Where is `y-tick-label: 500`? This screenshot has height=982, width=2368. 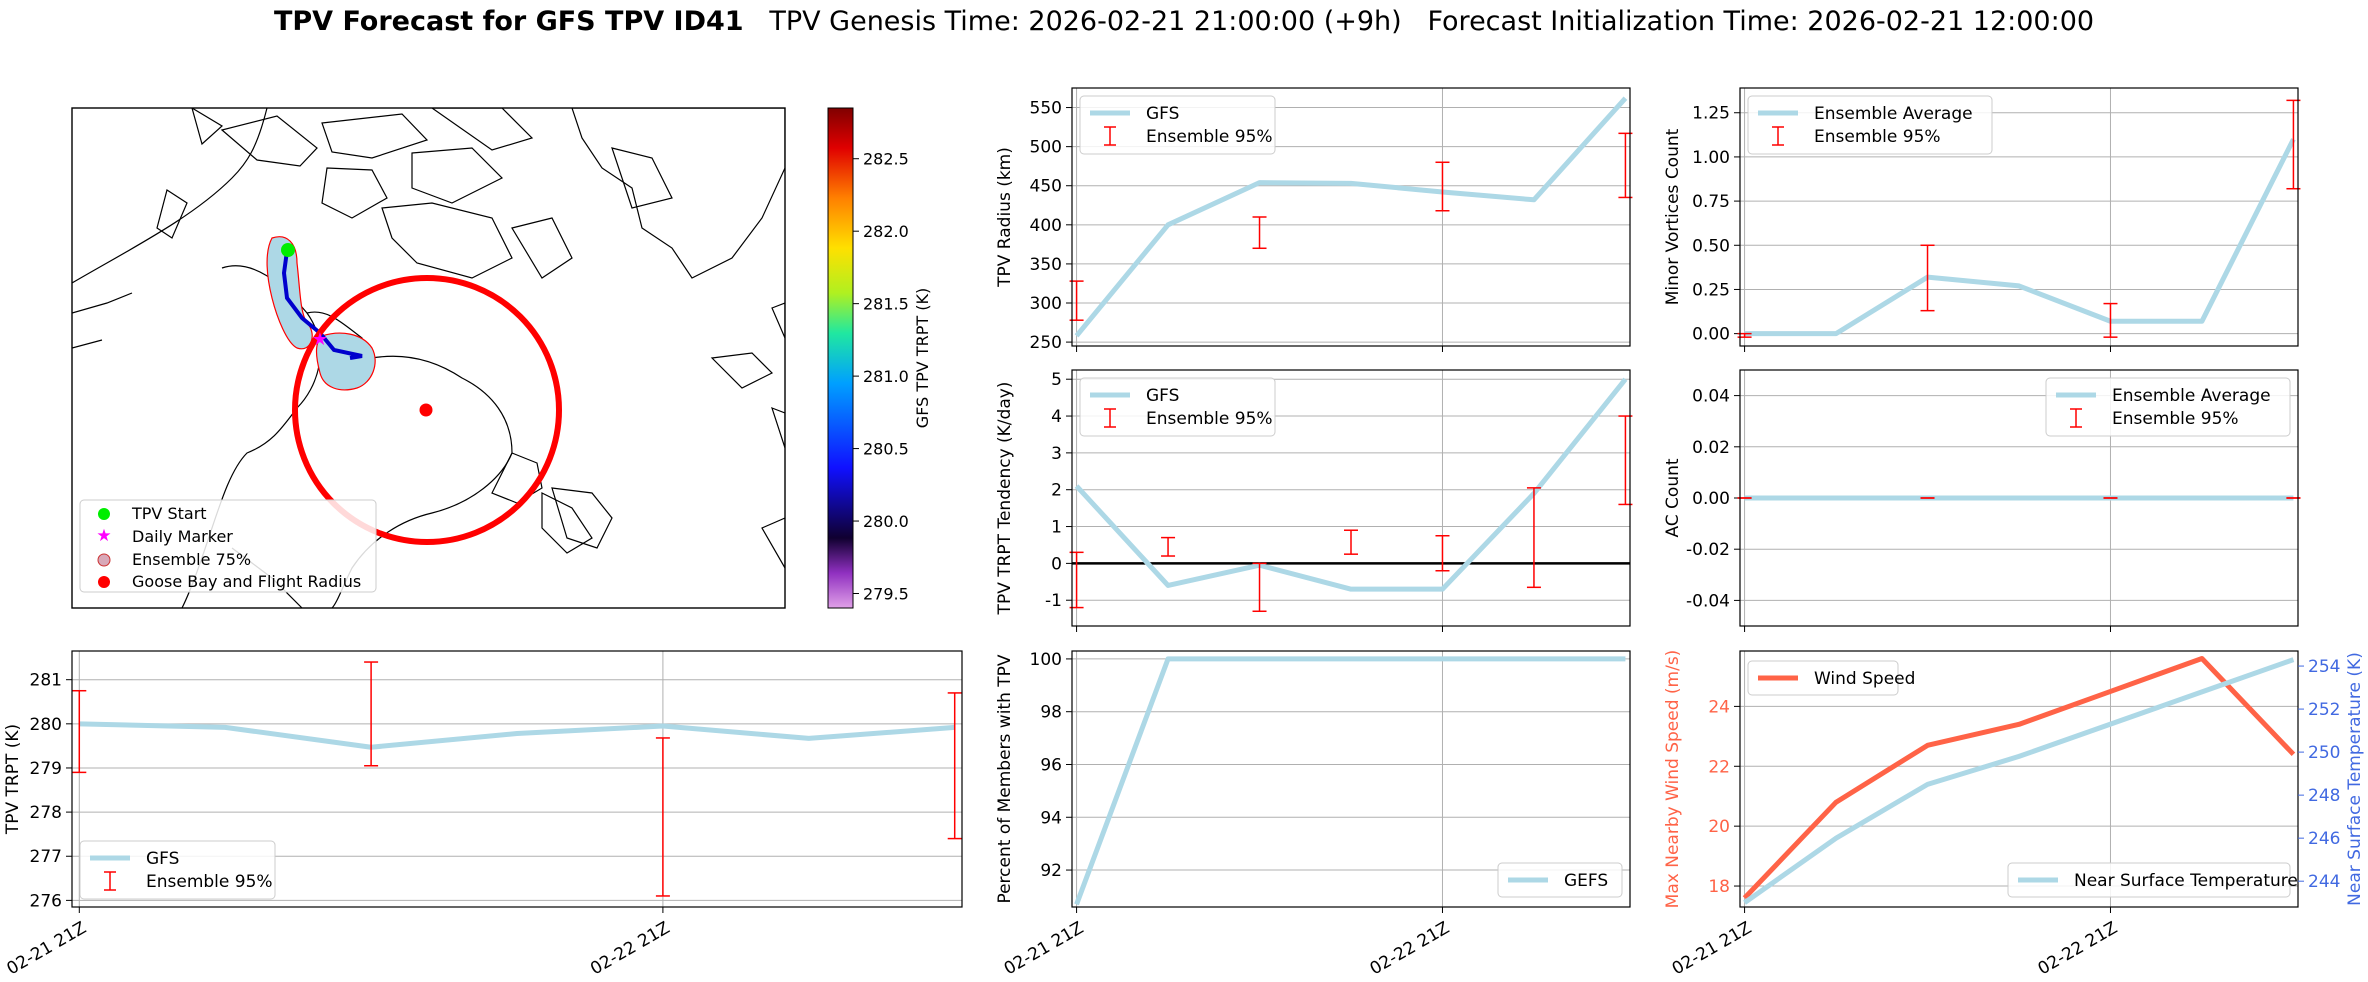
y-tick-label: 500 is located at coordinates (1046, 148).